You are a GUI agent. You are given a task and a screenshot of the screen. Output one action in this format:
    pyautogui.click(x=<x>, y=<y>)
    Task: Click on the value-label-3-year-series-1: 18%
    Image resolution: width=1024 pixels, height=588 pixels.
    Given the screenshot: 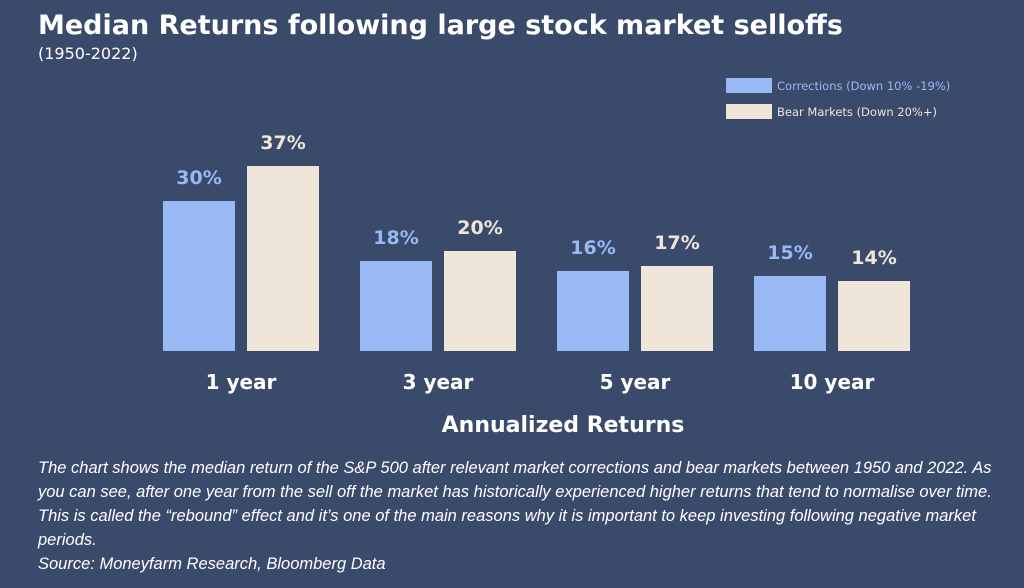 What is the action you would take?
    pyautogui.click(x=395, y=238)
    